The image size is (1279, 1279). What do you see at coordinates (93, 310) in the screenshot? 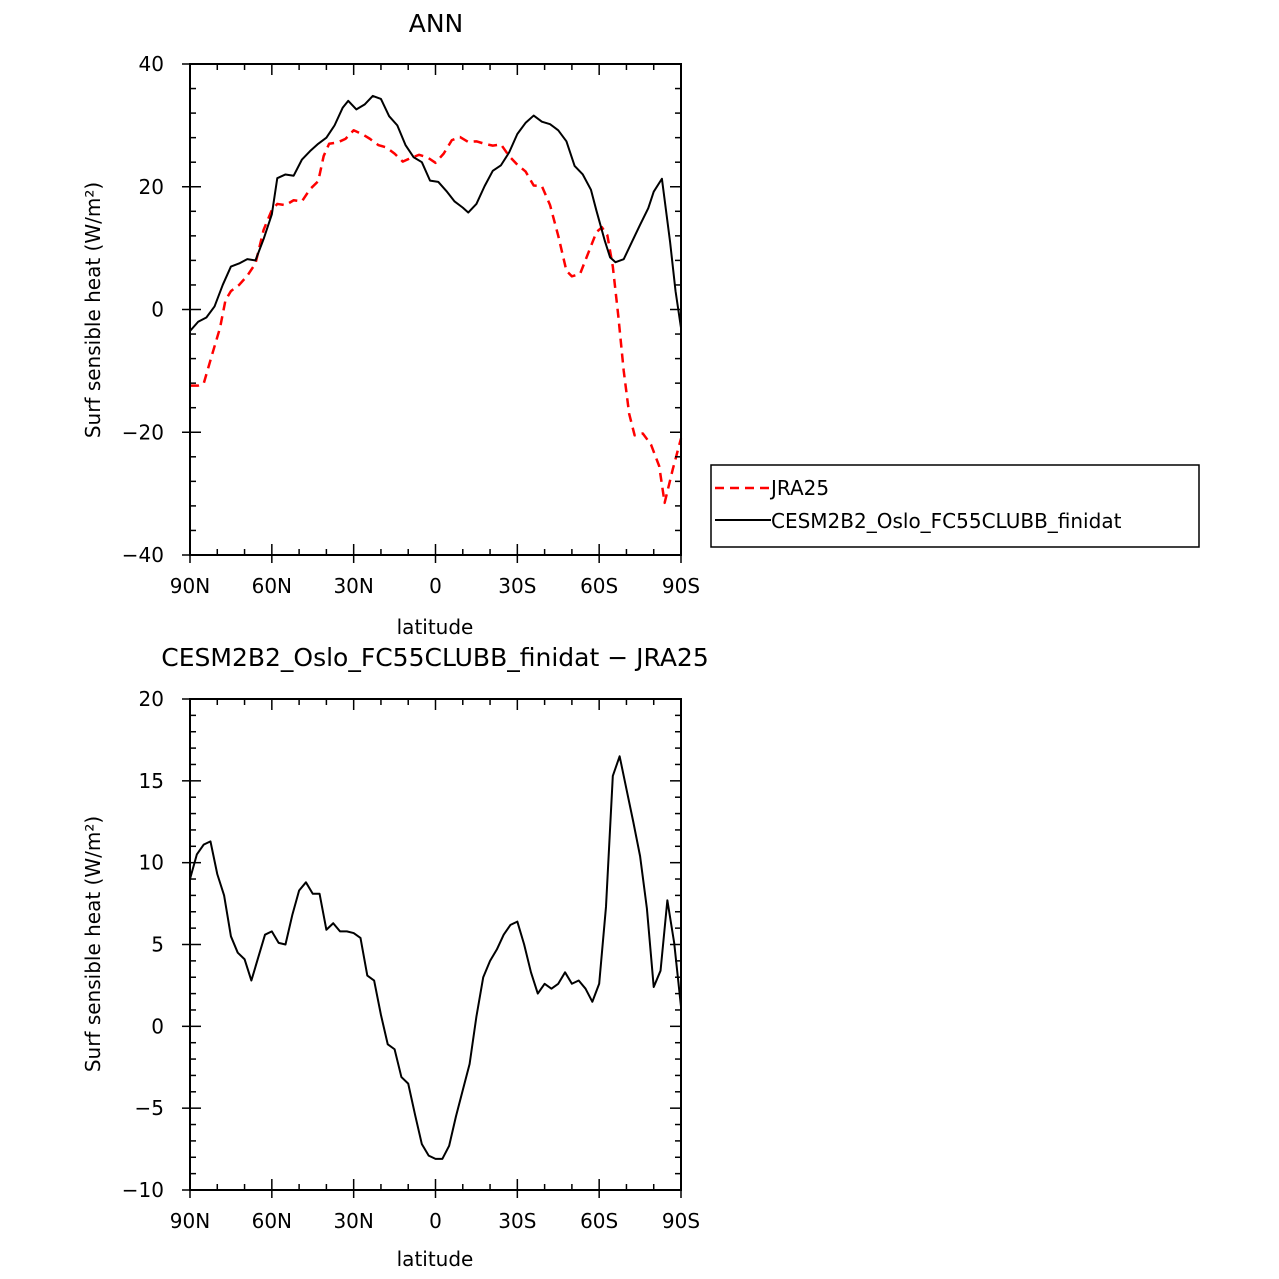
I see `top-chart-ylabel: Surf sensible heat (W/m²)` at bounding box center [93, 310].